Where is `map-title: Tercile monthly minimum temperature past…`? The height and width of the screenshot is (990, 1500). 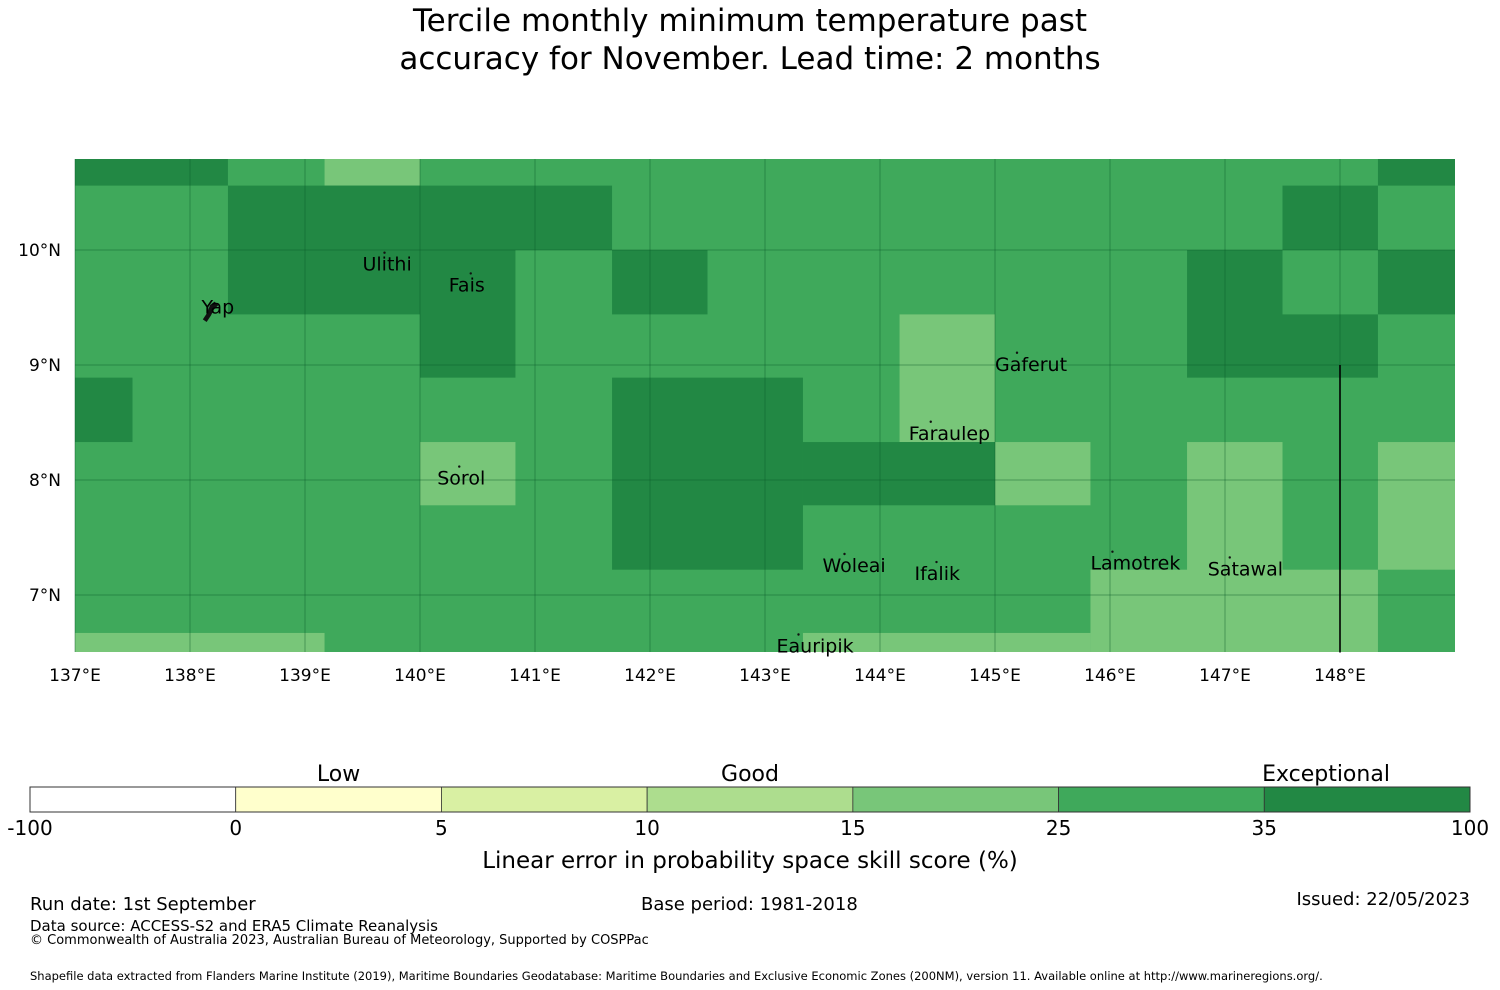 map-title: Tercile monthly minimum temperature past… is located at coordinates (750, 40).